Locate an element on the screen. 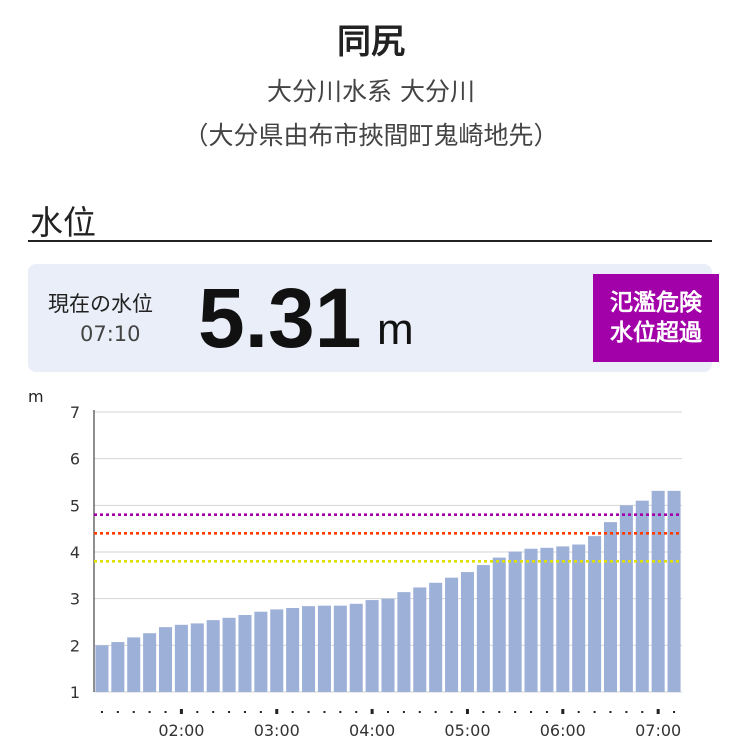 The height and width of the screenshot is (743, 742). x-tick-label: 07:00 is located at coordinates (658, 730).